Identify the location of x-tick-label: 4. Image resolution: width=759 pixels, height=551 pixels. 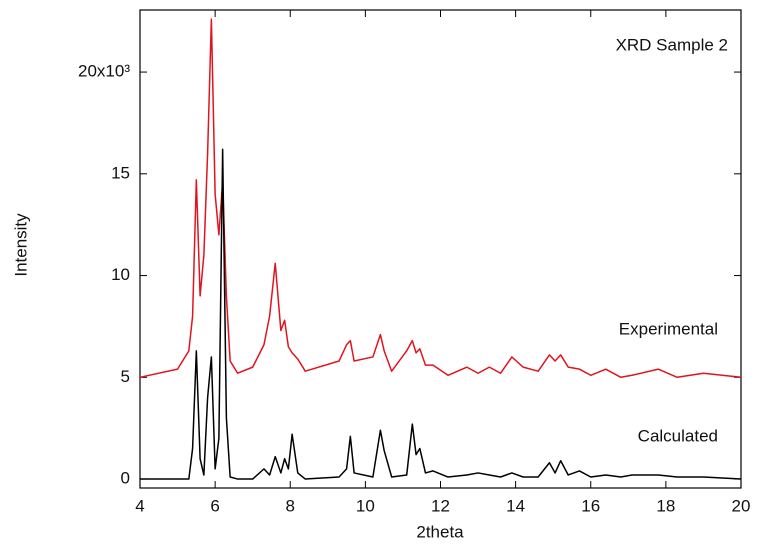
(139, 505).